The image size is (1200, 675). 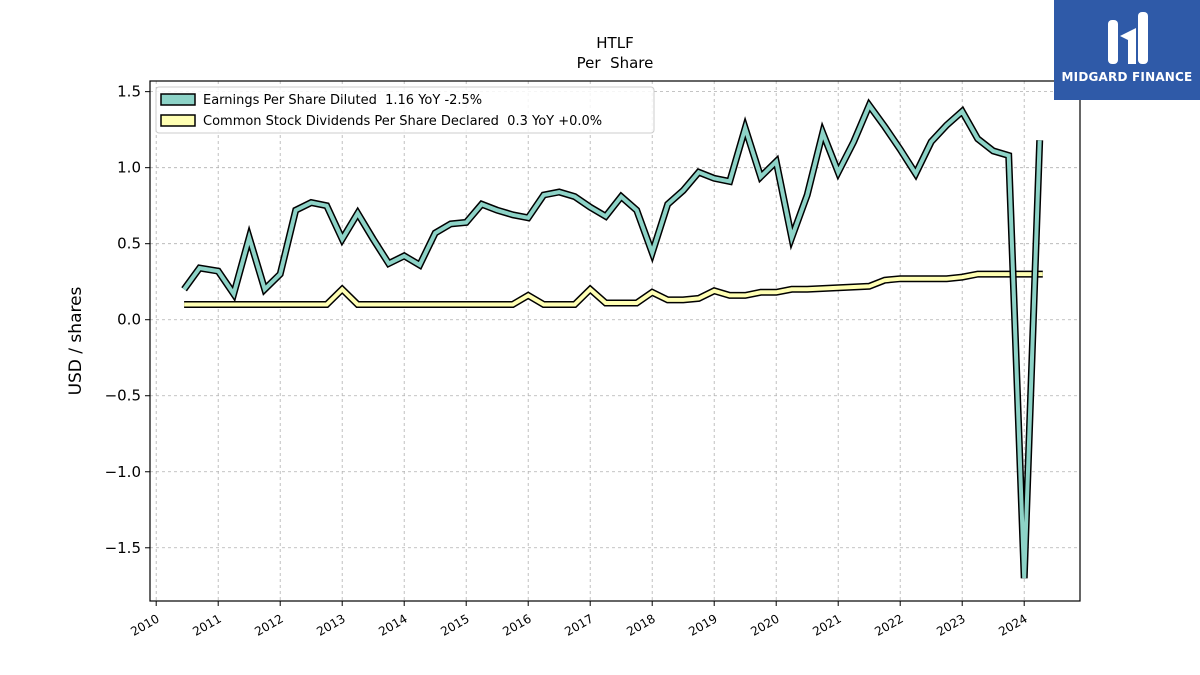 I want to click on x-tick-label: 2011, so click(x=206, y=624).